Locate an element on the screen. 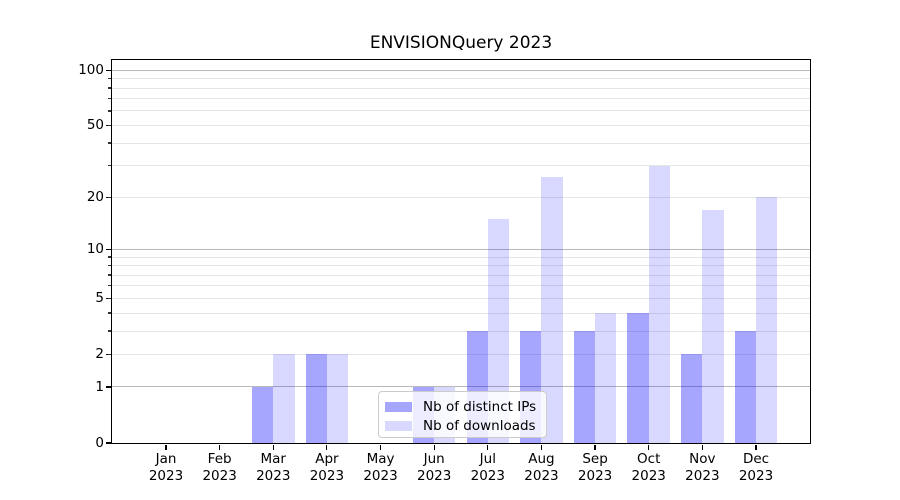 The width and height of the screenshot is (900, 500). x-tick-label: Dec 2023 is located at coordinates (756, 467).